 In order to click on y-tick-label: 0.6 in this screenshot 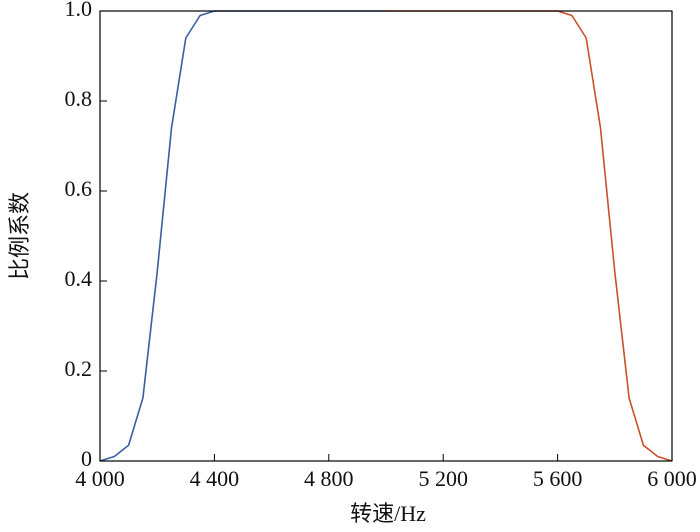, I will do `click(79, 188)`.